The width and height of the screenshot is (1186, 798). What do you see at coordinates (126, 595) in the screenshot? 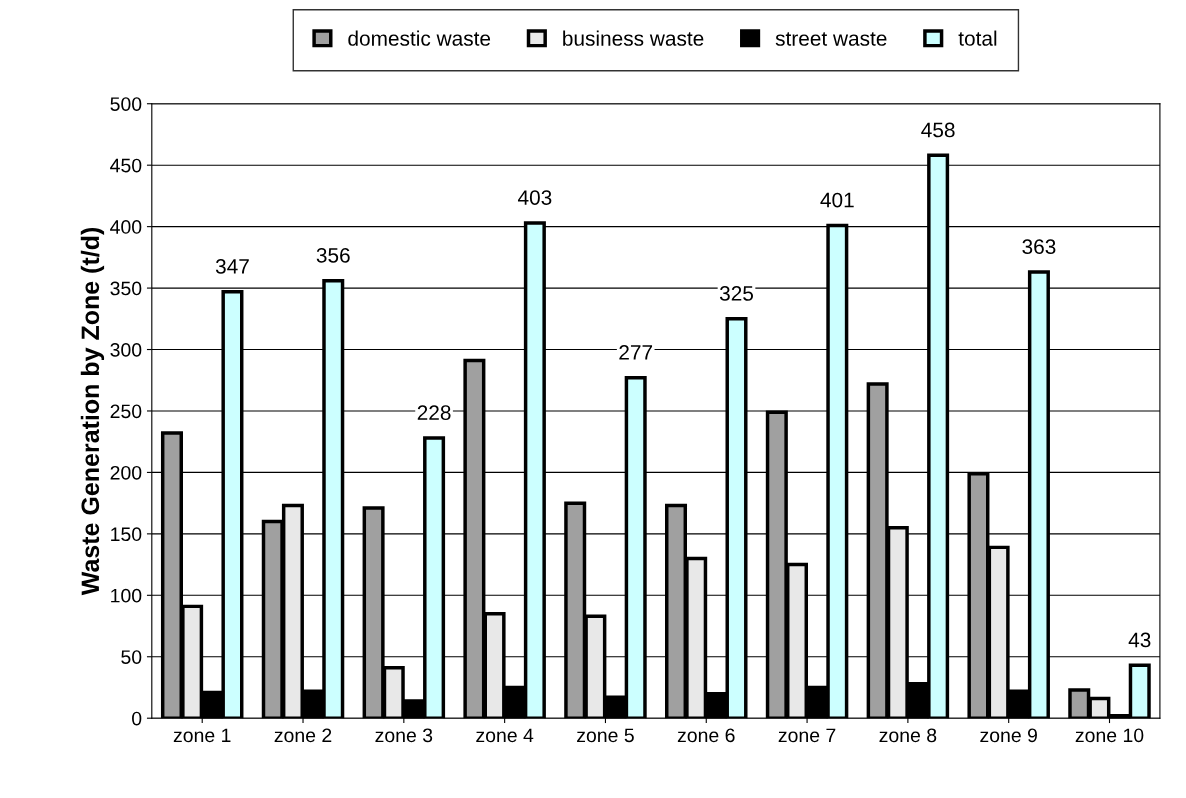
I see `y-tick-label: 100` at bounding box center [126, 595].